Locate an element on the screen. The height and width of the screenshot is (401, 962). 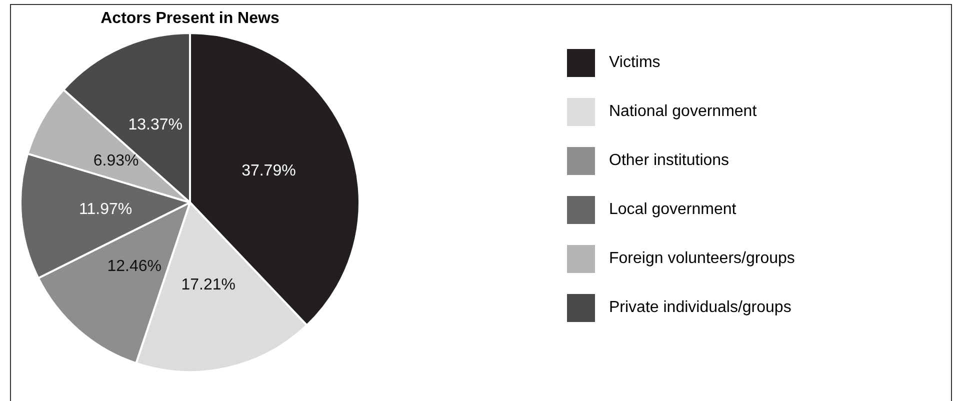
legend-label: Victims is located at coordinates (634, 63).